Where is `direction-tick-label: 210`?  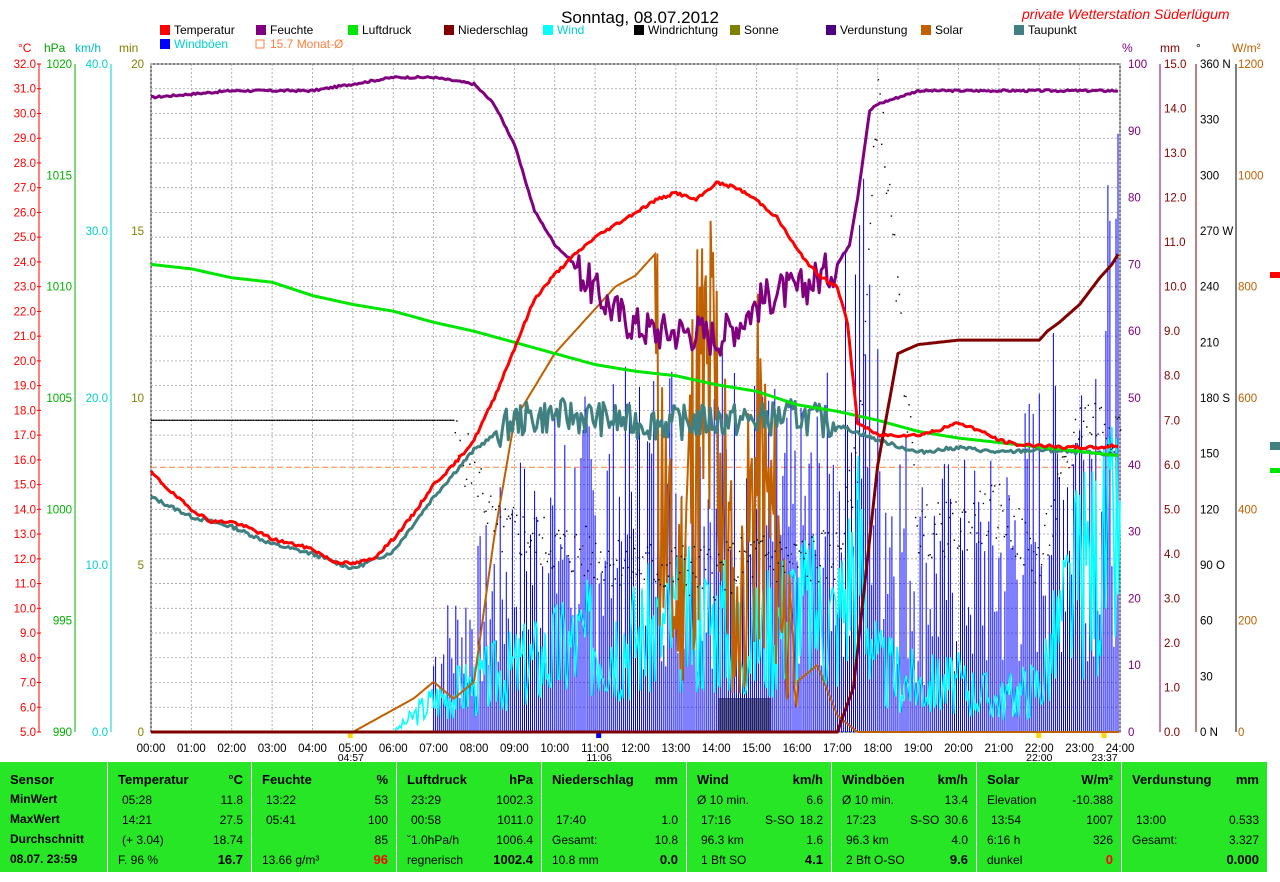
direction-tick-label: 210 is located at coordinates (1209, 343).